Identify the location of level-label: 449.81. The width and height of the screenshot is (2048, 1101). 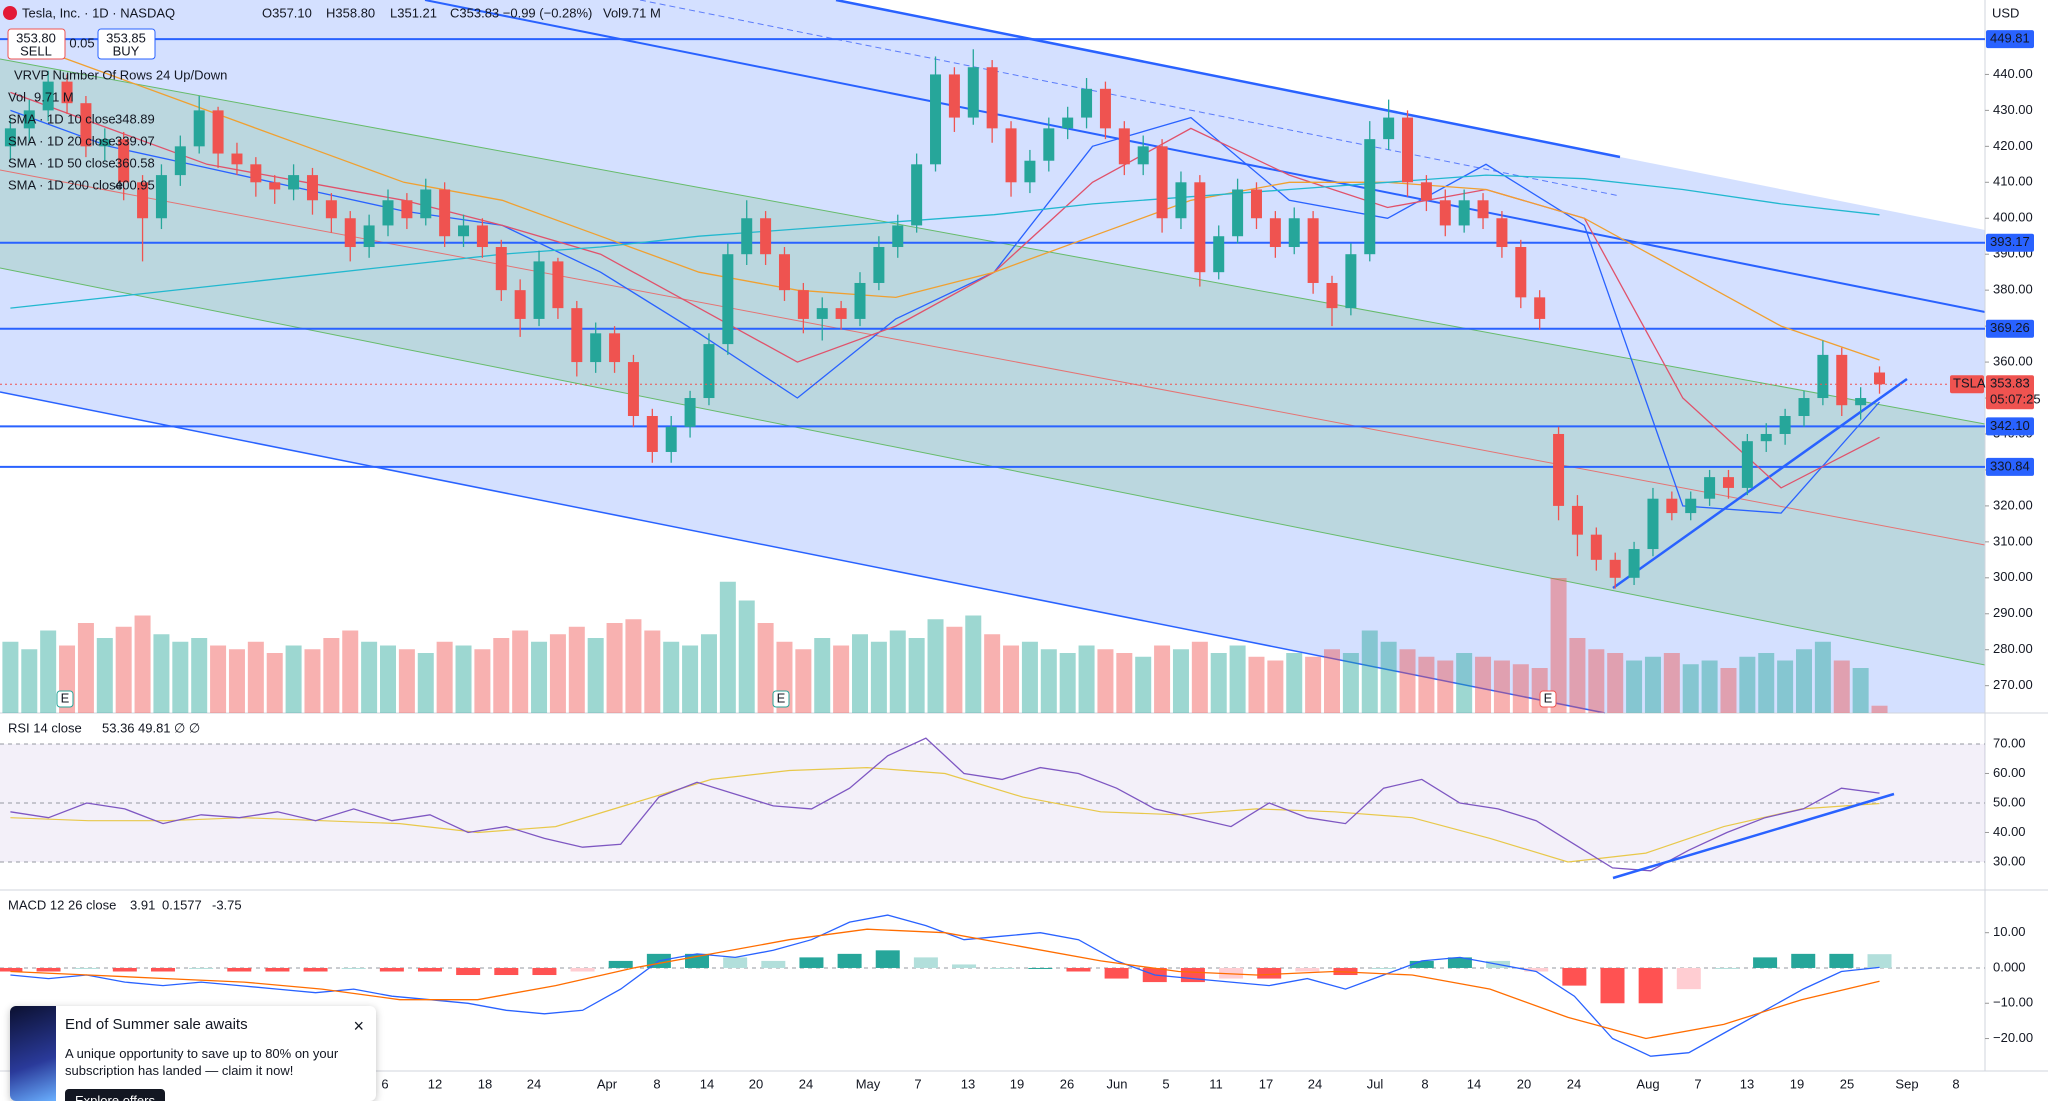
(2010, 38).